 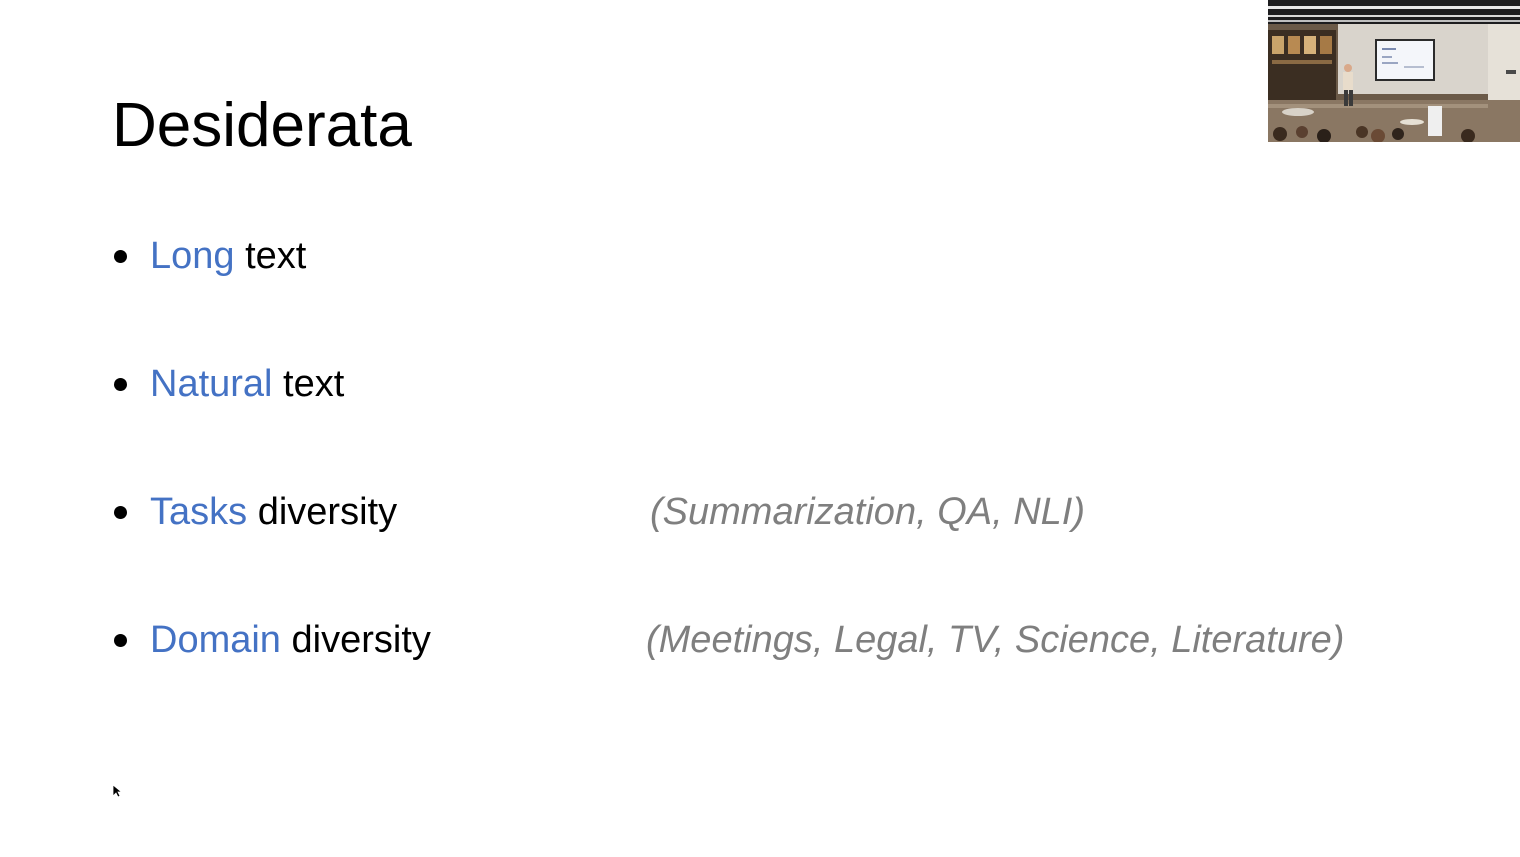 I want to click on bullet-accent-word: Tasks, so click(x=199, y=512).